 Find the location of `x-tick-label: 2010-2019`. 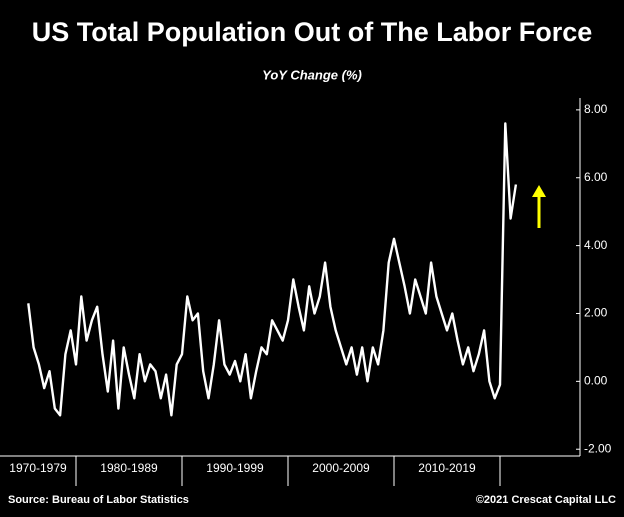

x-tick-label: 2010-2019 is located at coordinates (447, 468).